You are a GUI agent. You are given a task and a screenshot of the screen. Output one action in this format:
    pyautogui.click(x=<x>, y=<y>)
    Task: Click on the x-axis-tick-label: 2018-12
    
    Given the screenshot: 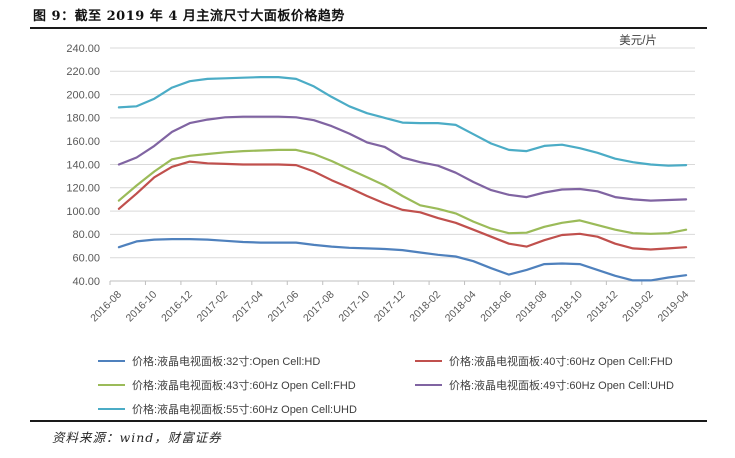 What is the action you would take?
    pyautogui.click(x=603, y=307)
    